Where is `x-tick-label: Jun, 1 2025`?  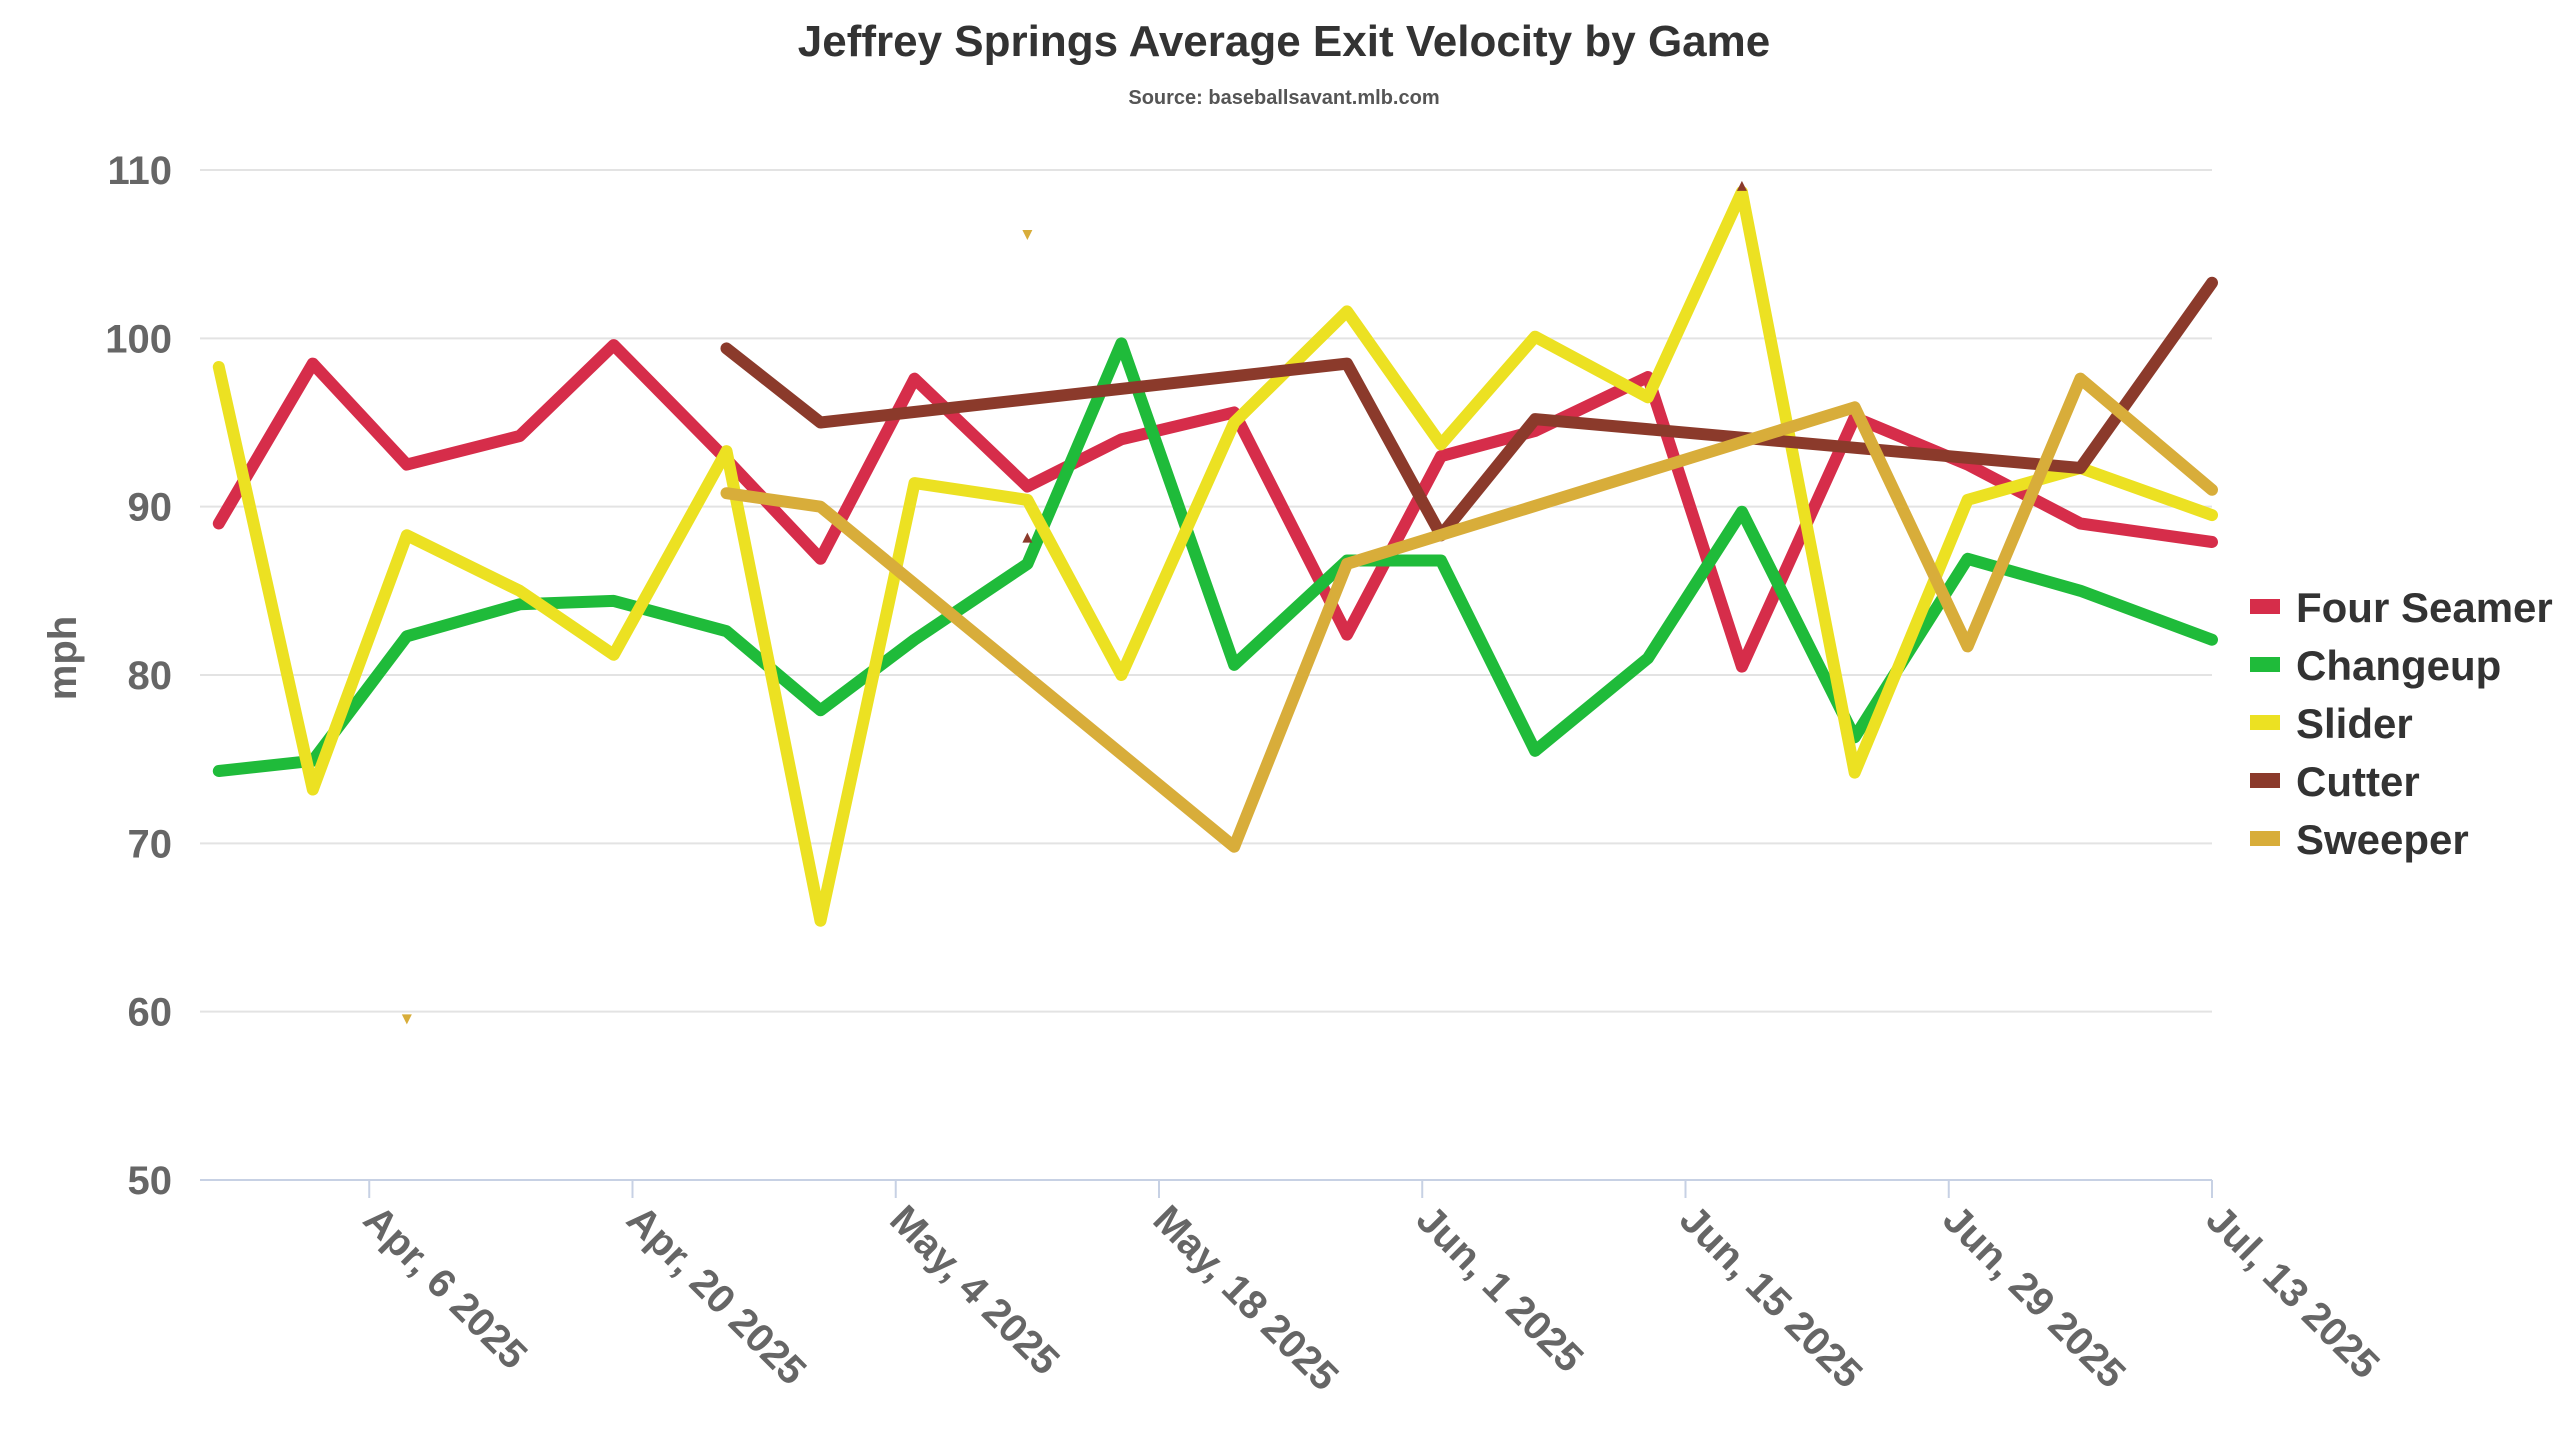 x-tick-label: Jun, 1 2025 is located at coordinates (1500, 1289).